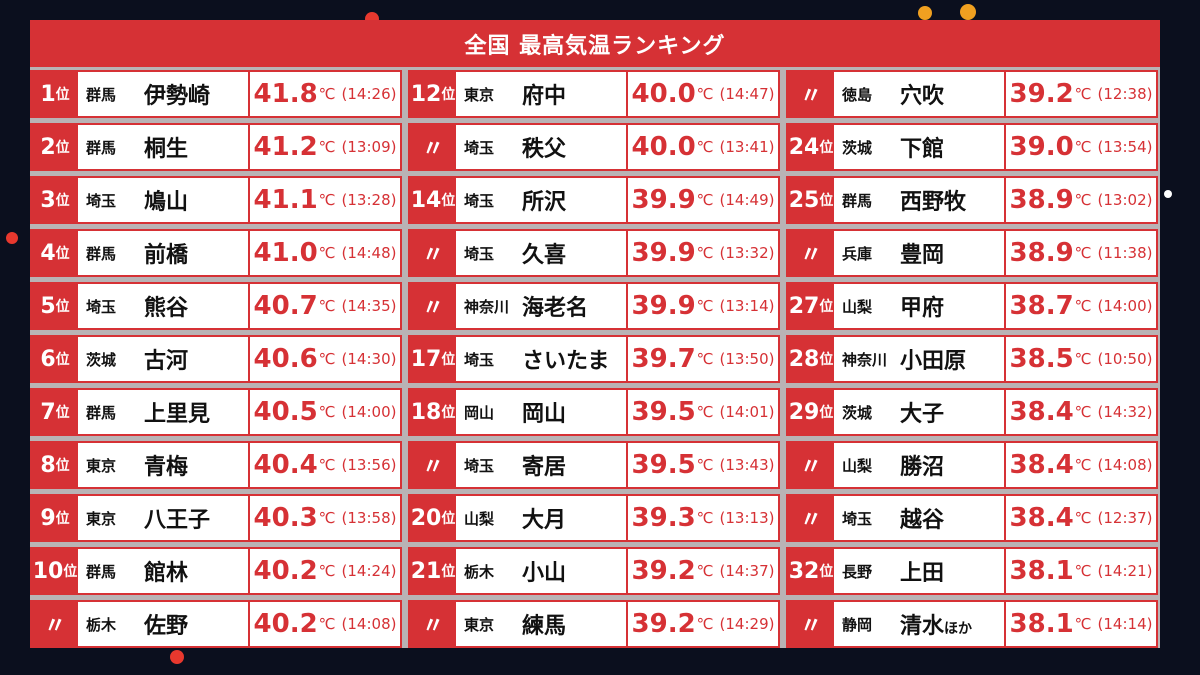 The width and height of the screenshot is (1200, 675). I want to click on rank-number: 18, so click(426, 412).